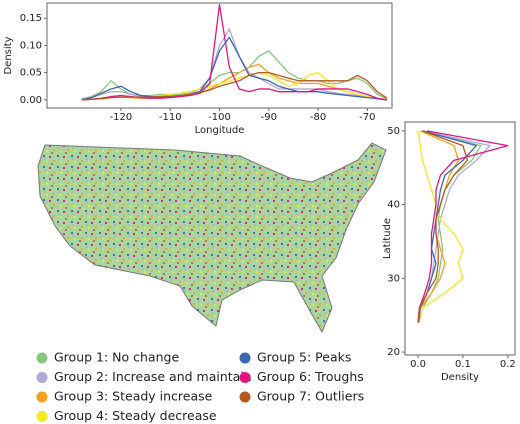  What do you see at coordinates (304, 357) in the screenshot?
I see `legend-label: Group 5: Peaks` at bounding box center [304, 357].